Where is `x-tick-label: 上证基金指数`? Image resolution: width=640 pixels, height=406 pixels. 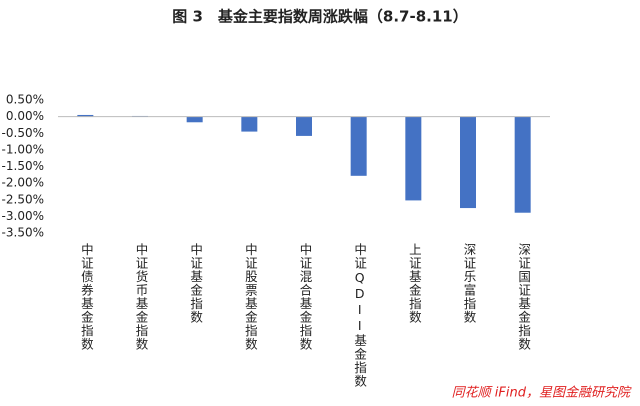
x-tick-label: 上证基金指数 is located at coordinates (414, 283).